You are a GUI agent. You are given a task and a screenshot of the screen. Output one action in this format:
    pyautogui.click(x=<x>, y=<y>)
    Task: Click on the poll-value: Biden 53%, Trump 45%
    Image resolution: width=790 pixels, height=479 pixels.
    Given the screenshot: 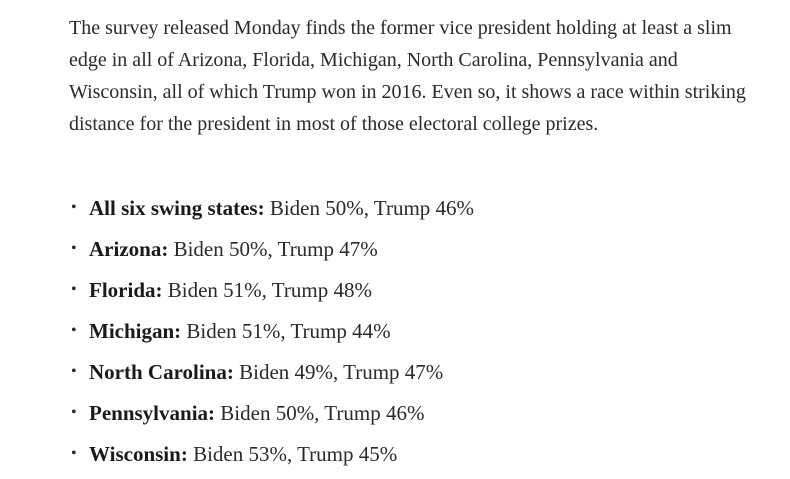 What is the action you would take?
    pyautogui.click(x=292, y=454)
    